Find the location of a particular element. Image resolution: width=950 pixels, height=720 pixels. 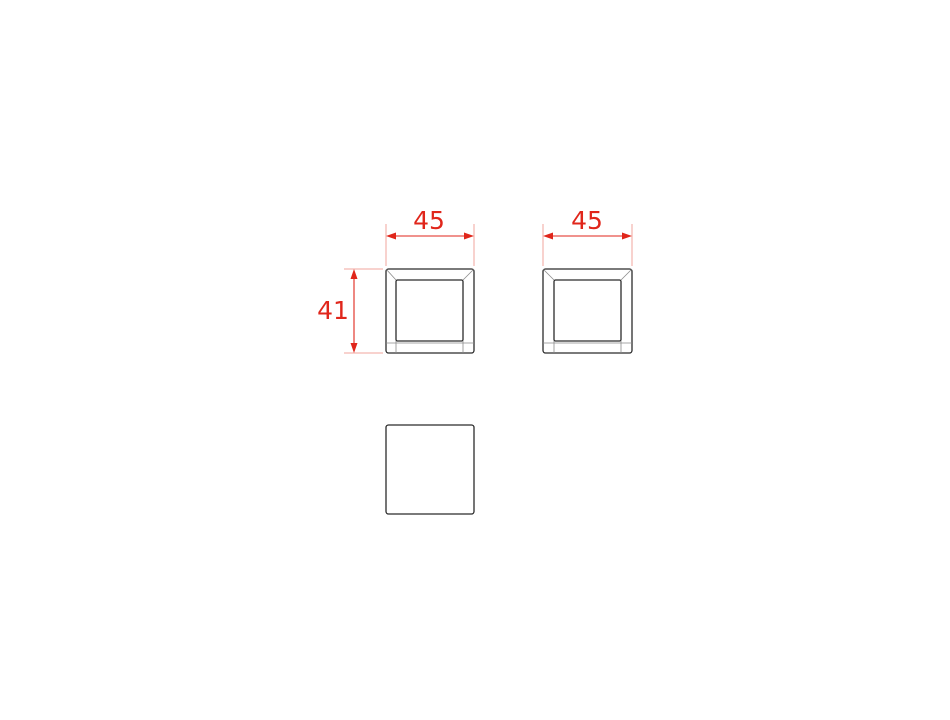

side-width-label: 45 is located at coordinates (587, 220).